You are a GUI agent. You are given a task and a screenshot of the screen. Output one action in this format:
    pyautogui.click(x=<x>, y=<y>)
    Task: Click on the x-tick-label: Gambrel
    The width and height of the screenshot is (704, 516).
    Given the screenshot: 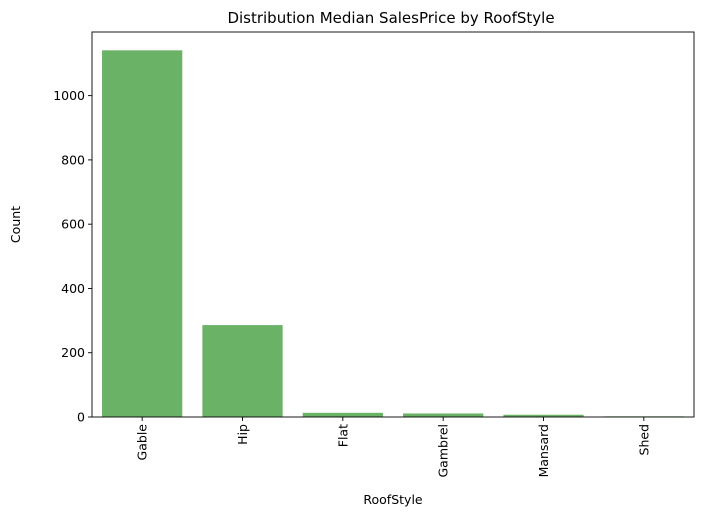 What is the action you would take?
    pyautogui.click(x=443, y=451)
    